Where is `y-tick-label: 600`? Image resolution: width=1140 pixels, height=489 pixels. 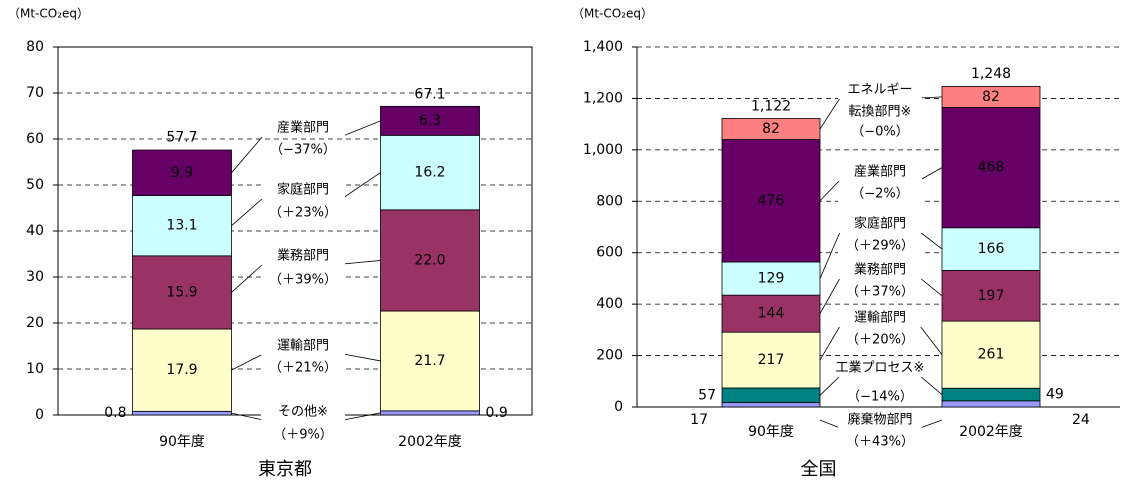
y-tick-label: 600 is located at coordinates (609, 253).